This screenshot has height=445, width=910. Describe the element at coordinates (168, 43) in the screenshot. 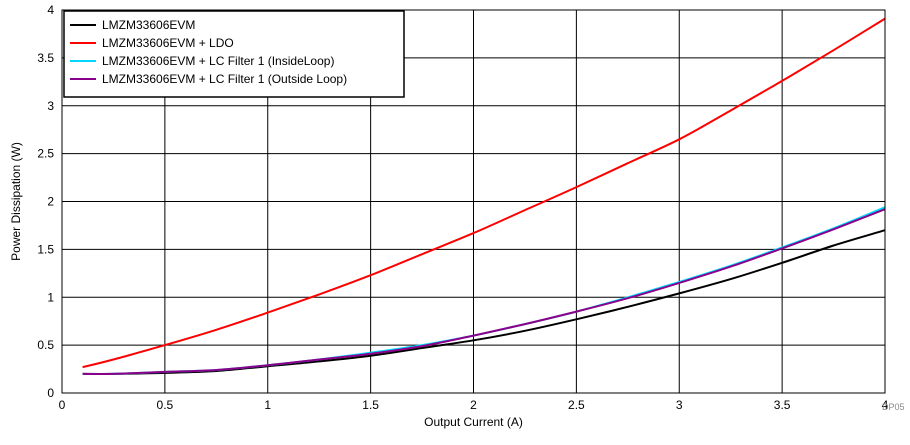

I see `legend-label: LMZM33606EVM + LDO` at that location.